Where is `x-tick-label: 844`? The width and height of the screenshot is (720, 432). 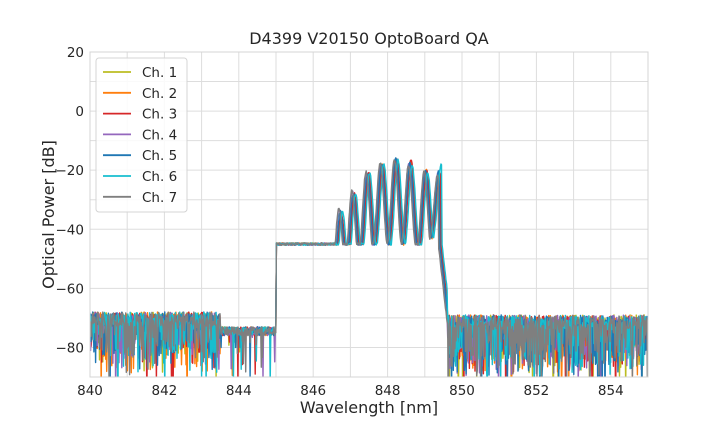
x-tick-label: 844 is located at coordinates (239, 391).